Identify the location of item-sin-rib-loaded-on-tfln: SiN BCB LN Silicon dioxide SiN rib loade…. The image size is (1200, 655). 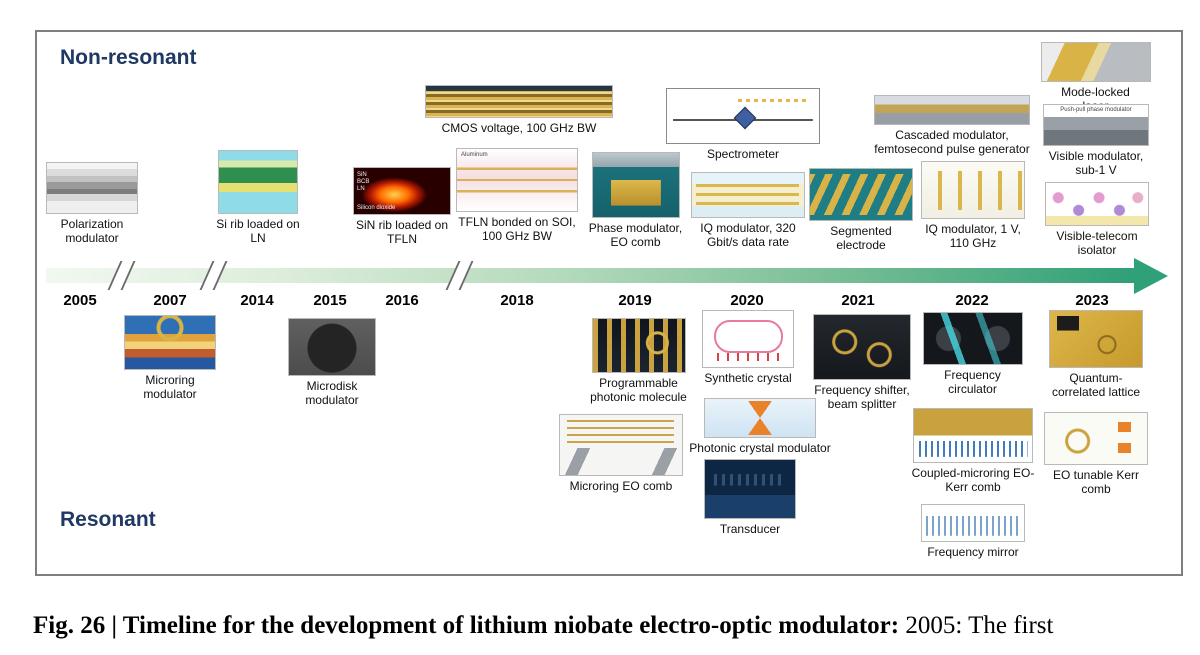
(402, 206).